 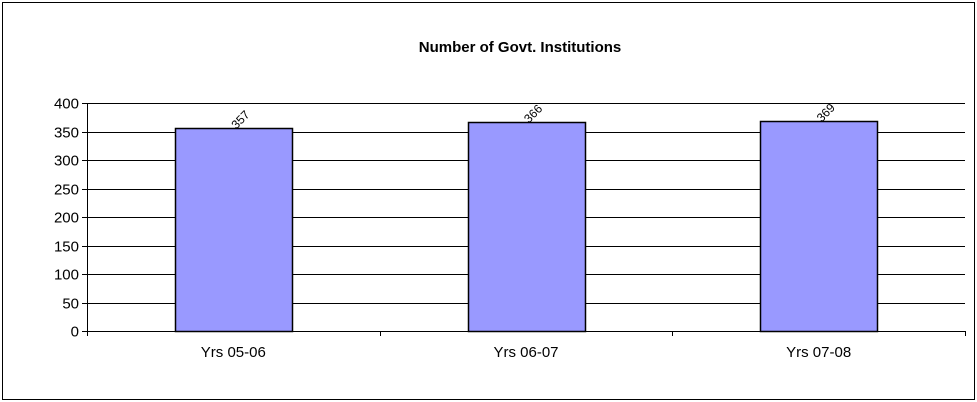 What do you see at coordinates (66, 190) in the screenshot?
I see `y-tick-label: 250` at bounding box center [66, 190].